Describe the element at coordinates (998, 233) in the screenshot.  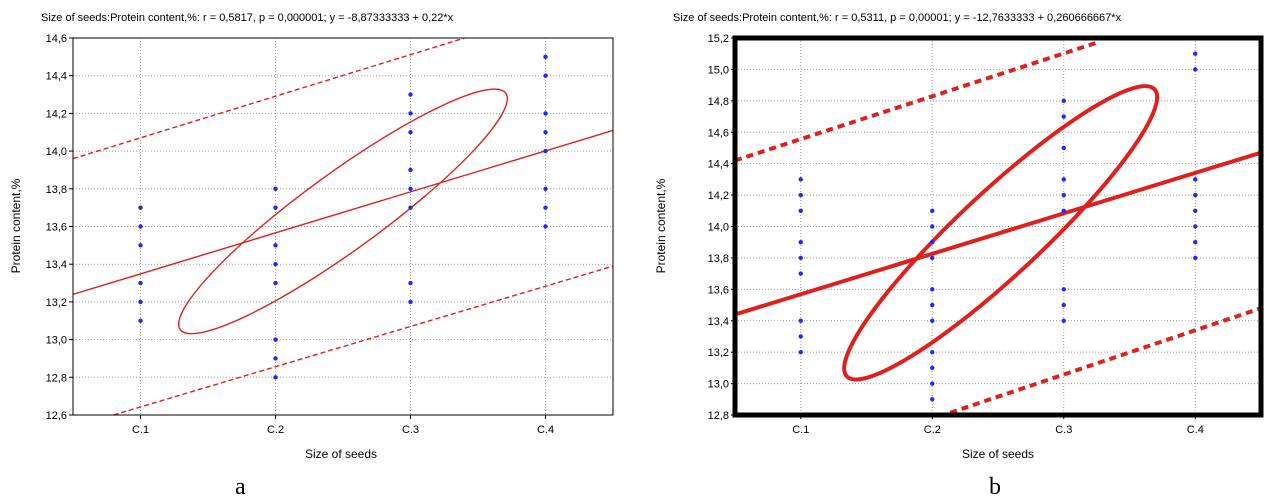
I see `regression-line` at that location.